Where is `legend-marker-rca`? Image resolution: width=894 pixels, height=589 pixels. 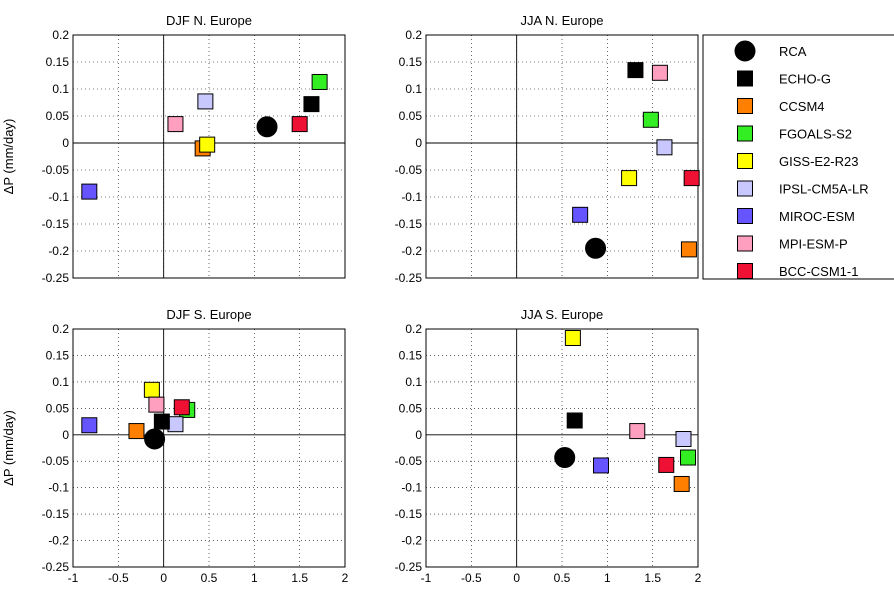 legend-marker-rca is located at coordinates (745, 51).